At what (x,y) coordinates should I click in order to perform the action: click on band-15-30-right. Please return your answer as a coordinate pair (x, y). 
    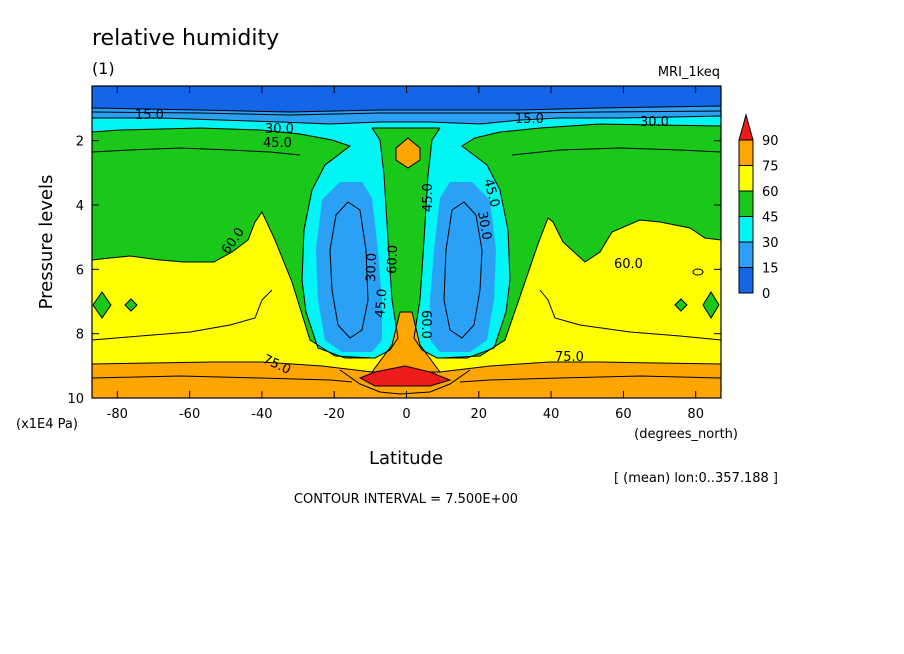
    Looking at the image, I should click on (463, 267).